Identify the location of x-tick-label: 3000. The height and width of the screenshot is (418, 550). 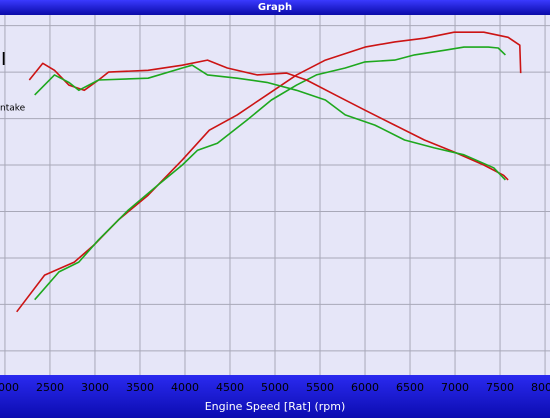
(95, 387).